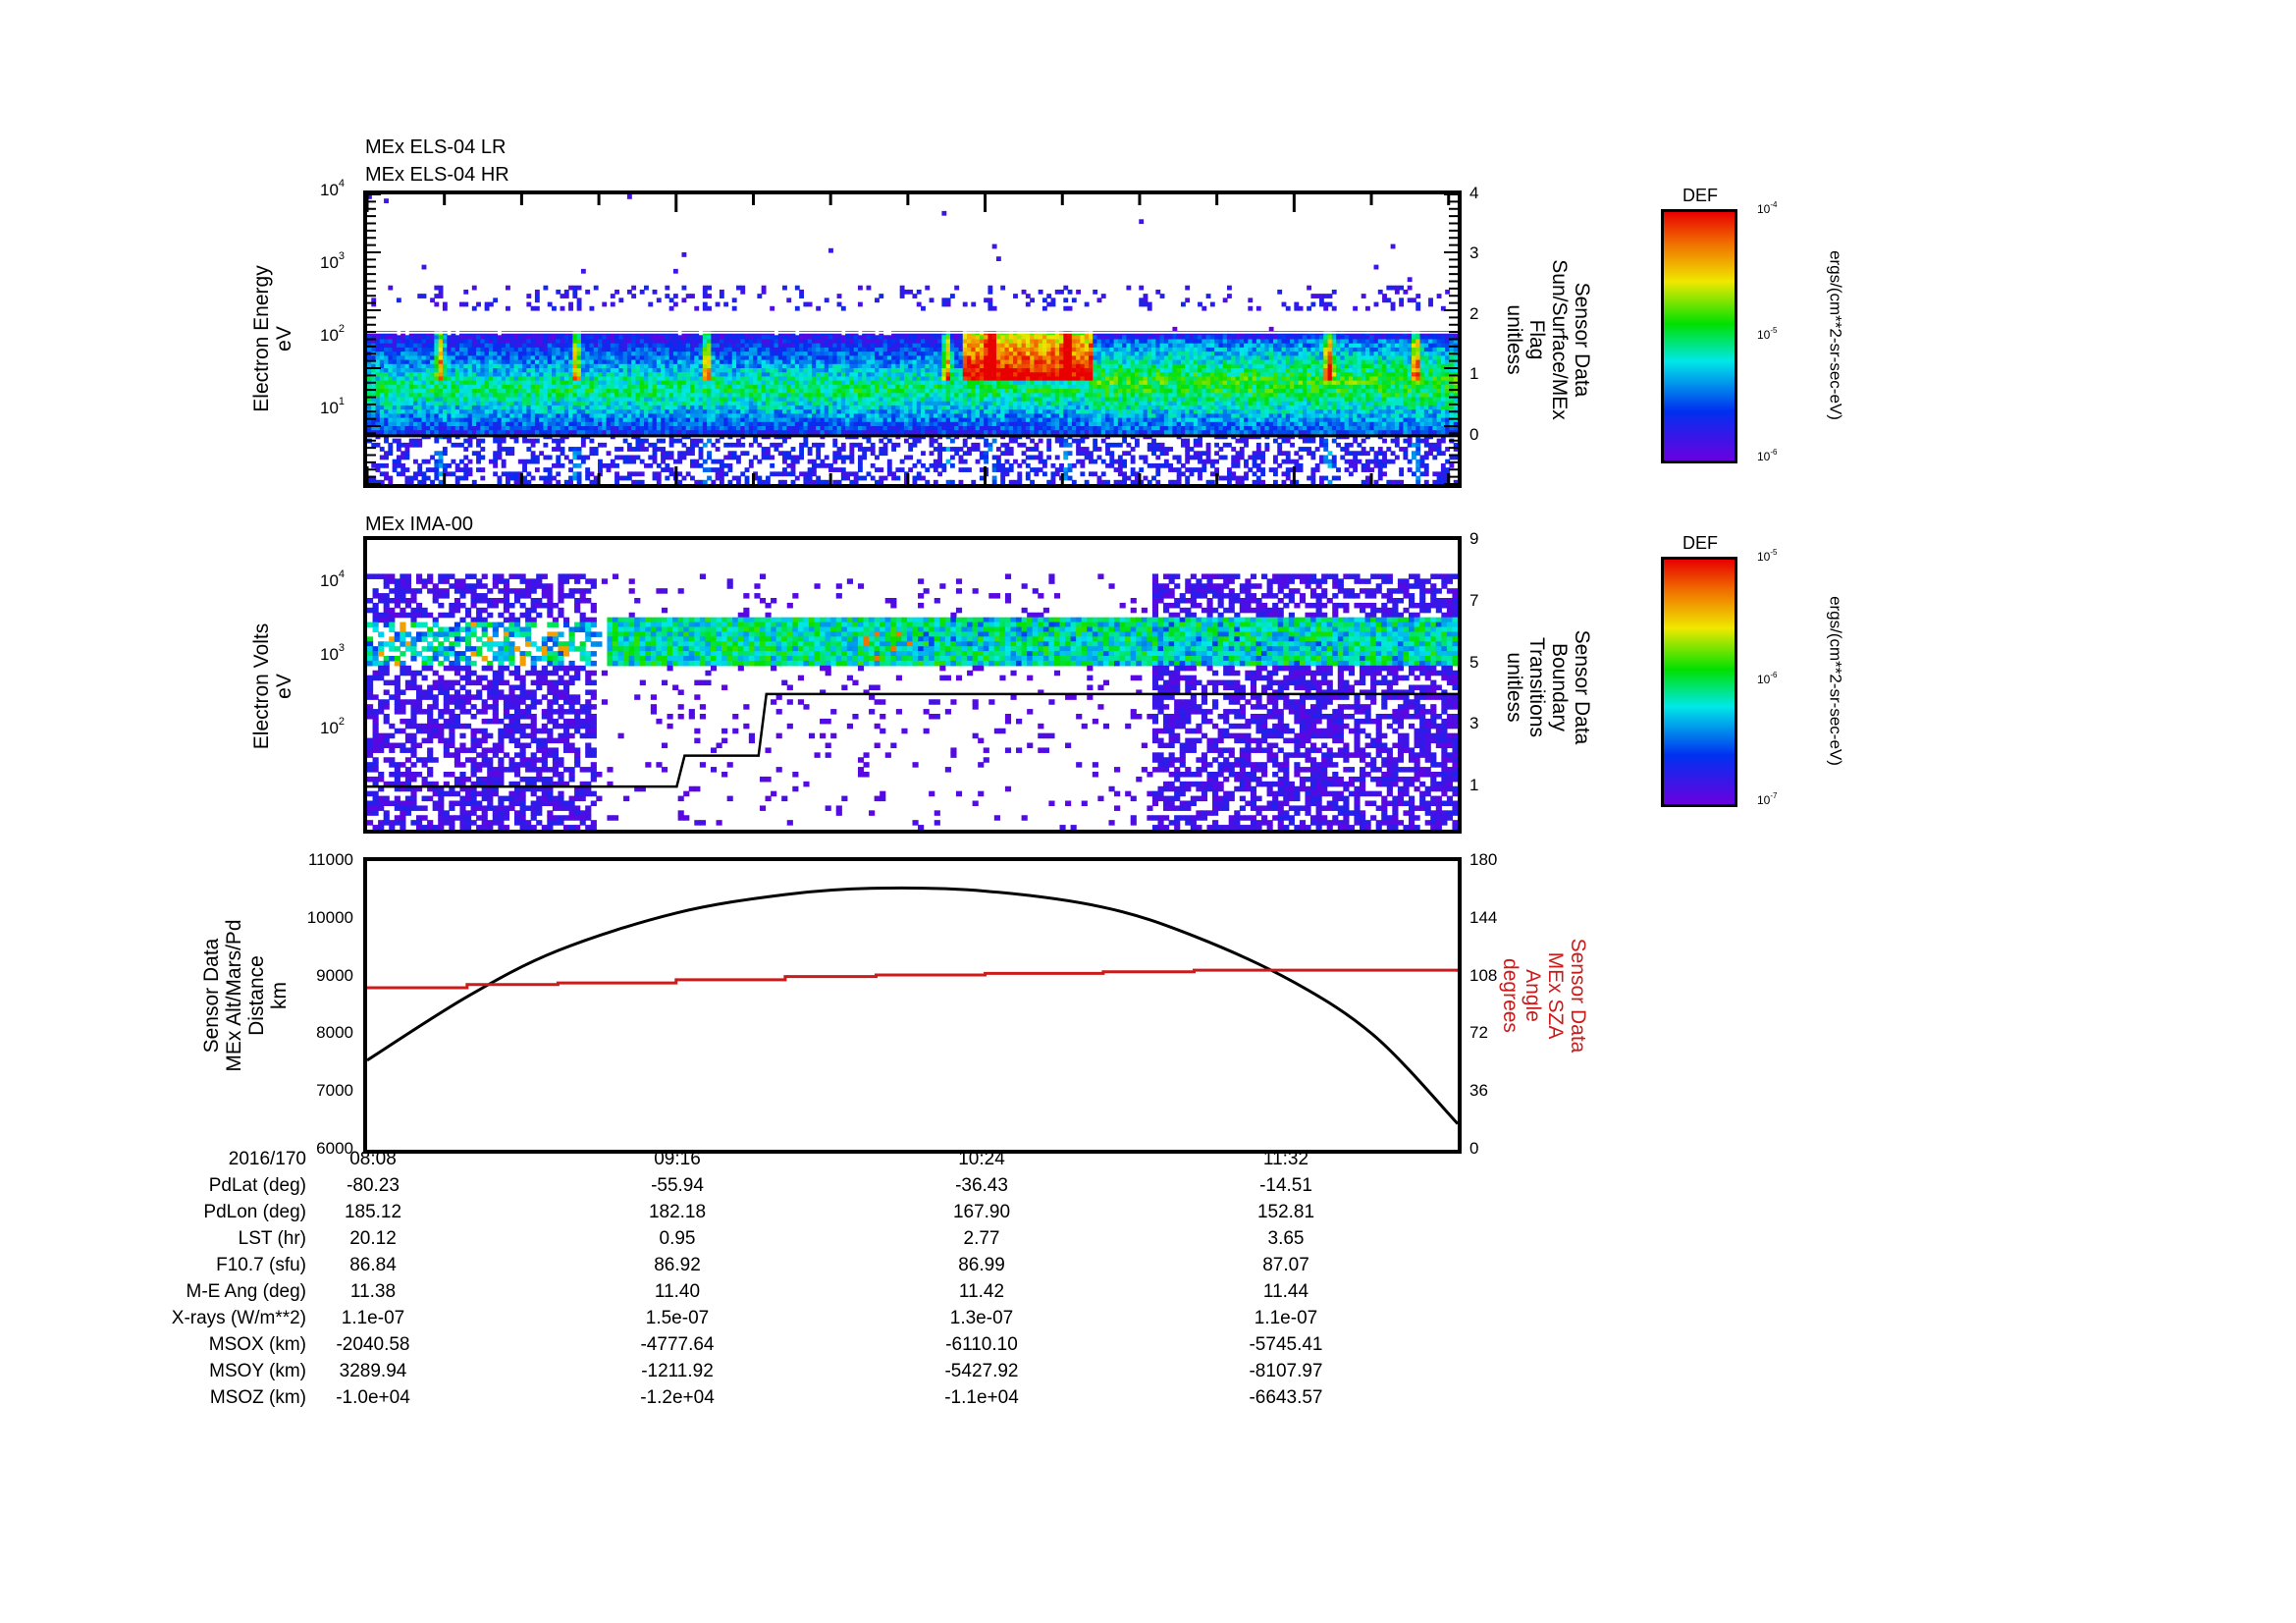  What do you see at coordinates (272, 1238) in the screenshot?
I see `ephemeris-row-label: LST (hr)` at bounding box center [272, 1238].